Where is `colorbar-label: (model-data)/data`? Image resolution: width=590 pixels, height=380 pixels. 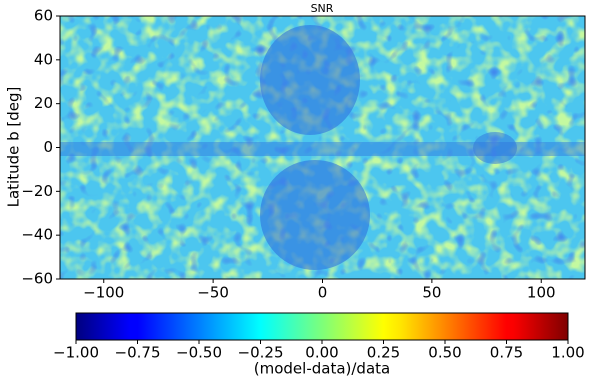
colorbar-label: (model-data)/data is located at coordinates (322, 369).